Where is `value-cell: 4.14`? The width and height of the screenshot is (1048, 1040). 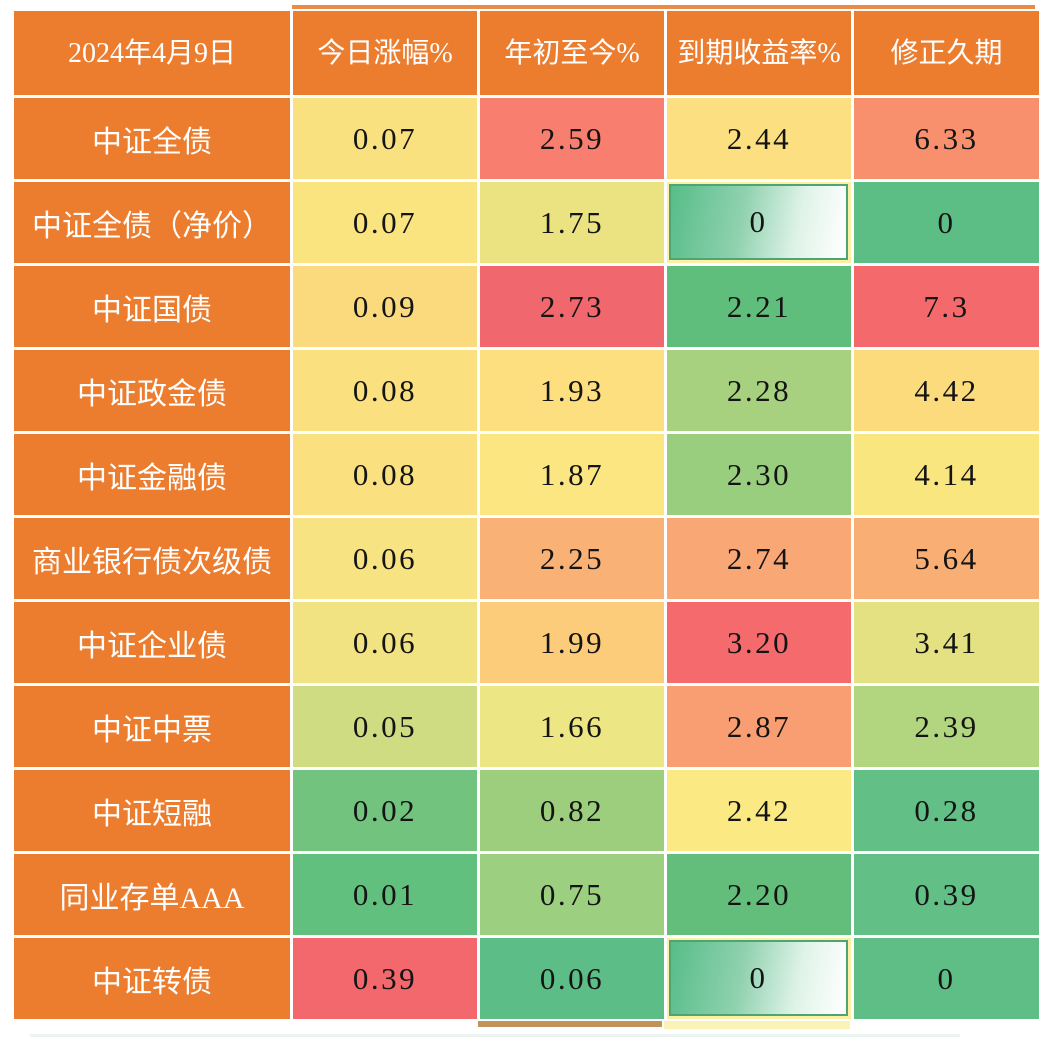
value-cell: 4.14 is located at coordinates (946, 474).